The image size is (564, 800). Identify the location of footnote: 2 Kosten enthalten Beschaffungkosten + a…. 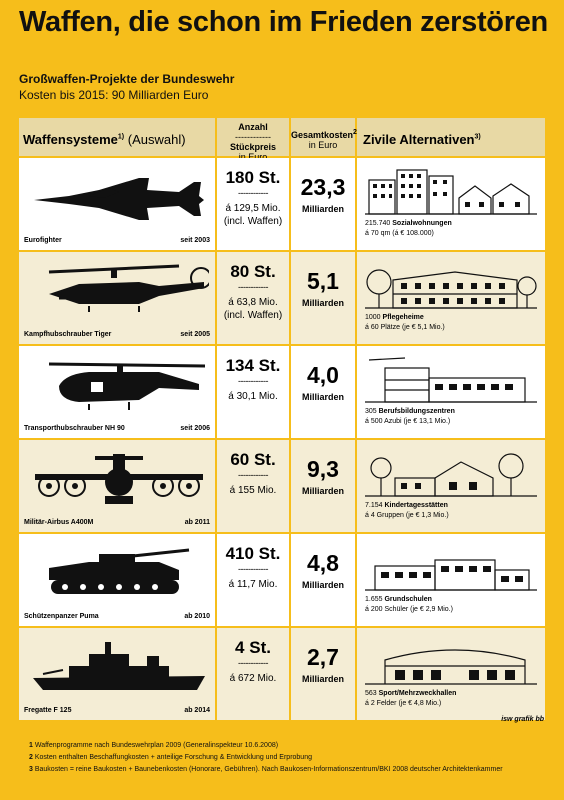
(170, 757).